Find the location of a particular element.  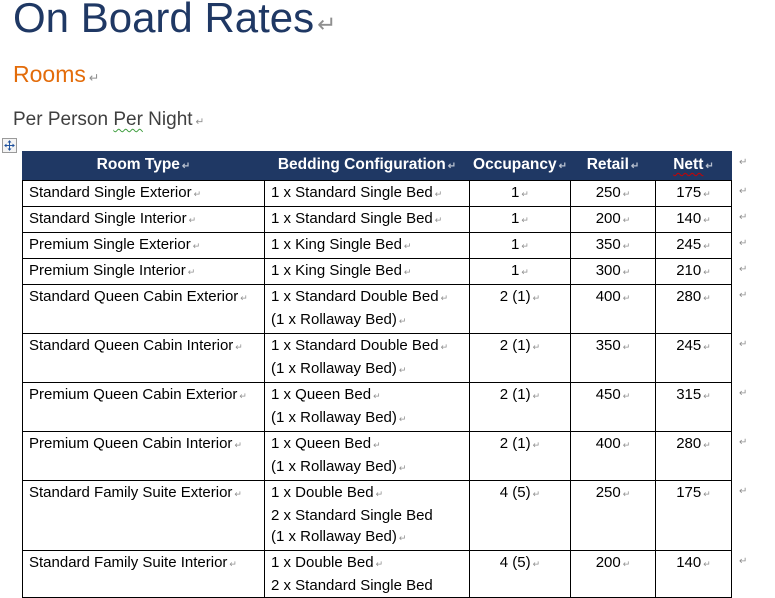

bedding-cell: 1 x Standard Single Bed ↵ is located at coordinates (367, 219).